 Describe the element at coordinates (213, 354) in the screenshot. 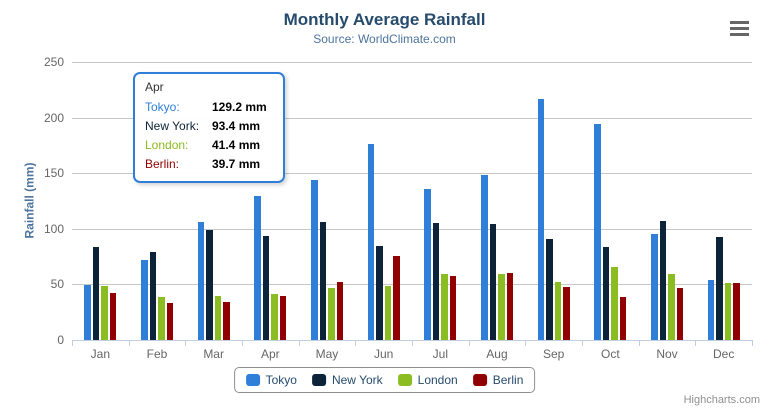

I see `x-axis-category-label: Mar` at that location.